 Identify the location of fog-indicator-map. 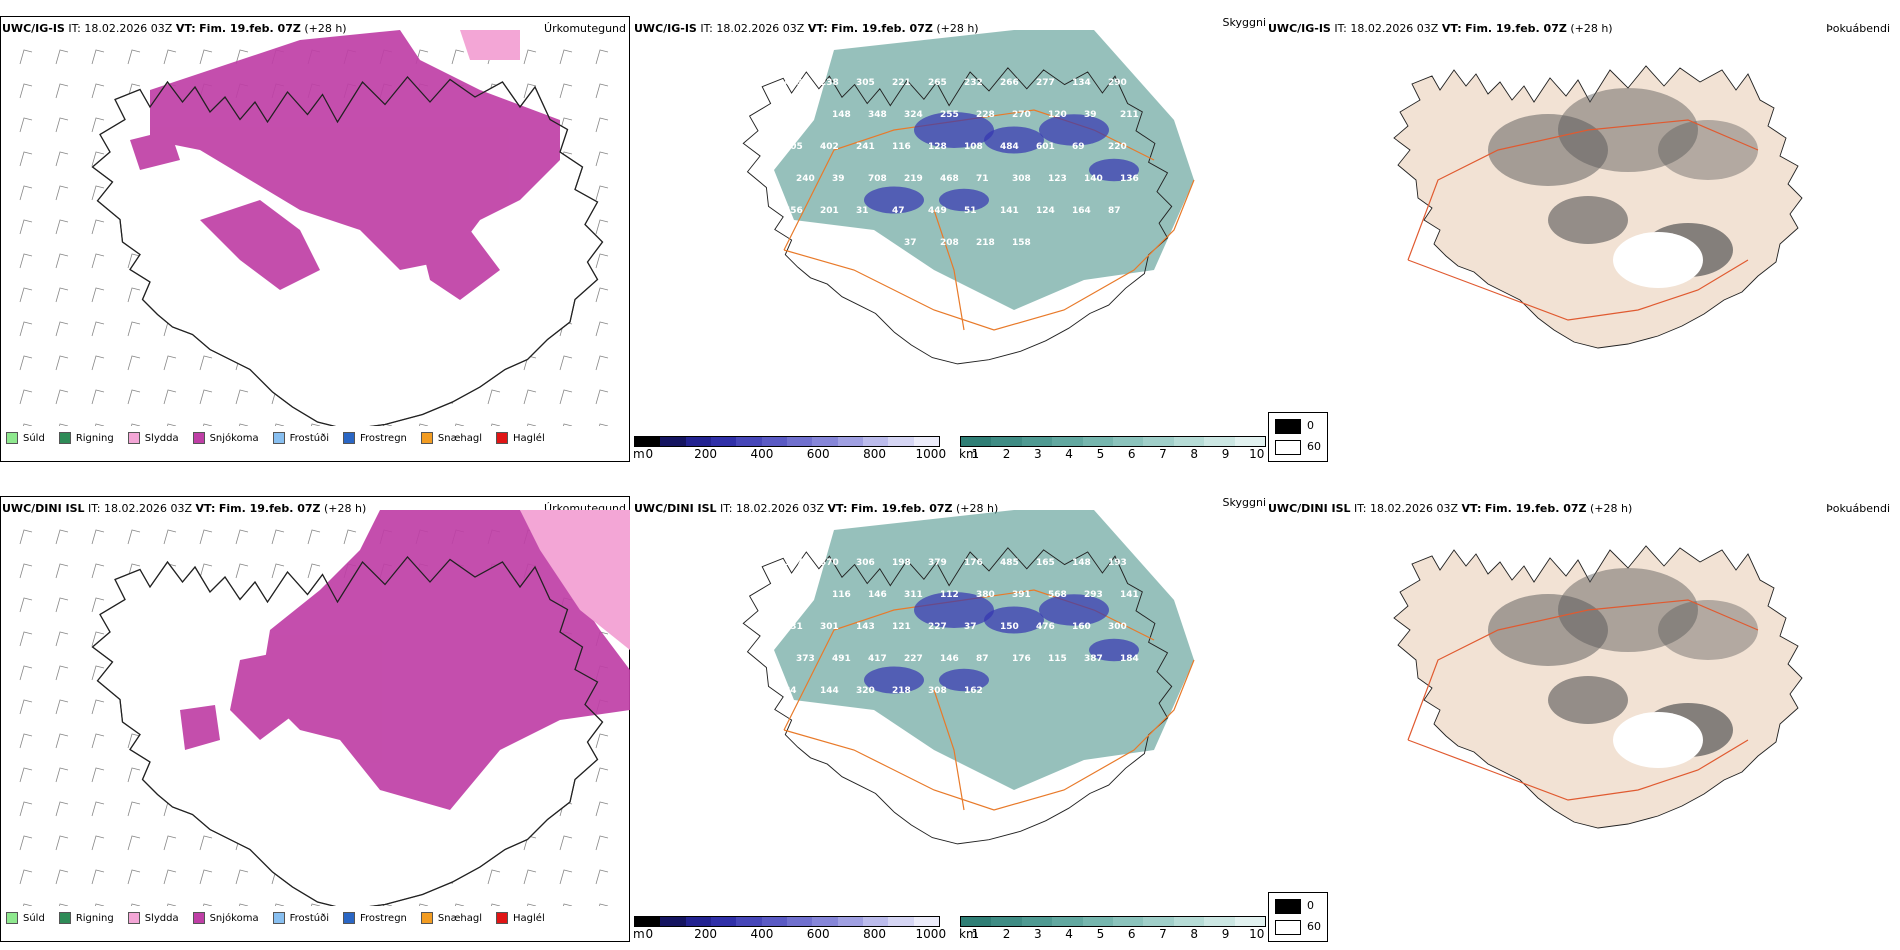
(1598, 687).